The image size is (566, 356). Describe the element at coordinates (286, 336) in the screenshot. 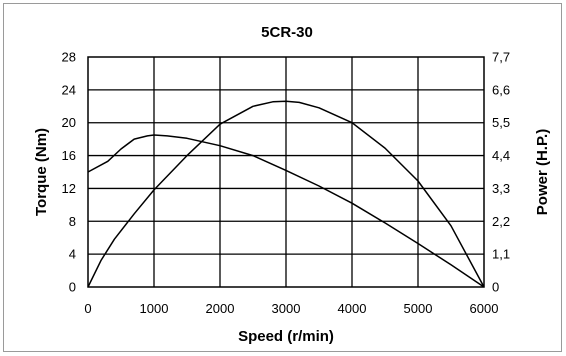

I see `x-axis-label: Speed (r/min)` at that location.